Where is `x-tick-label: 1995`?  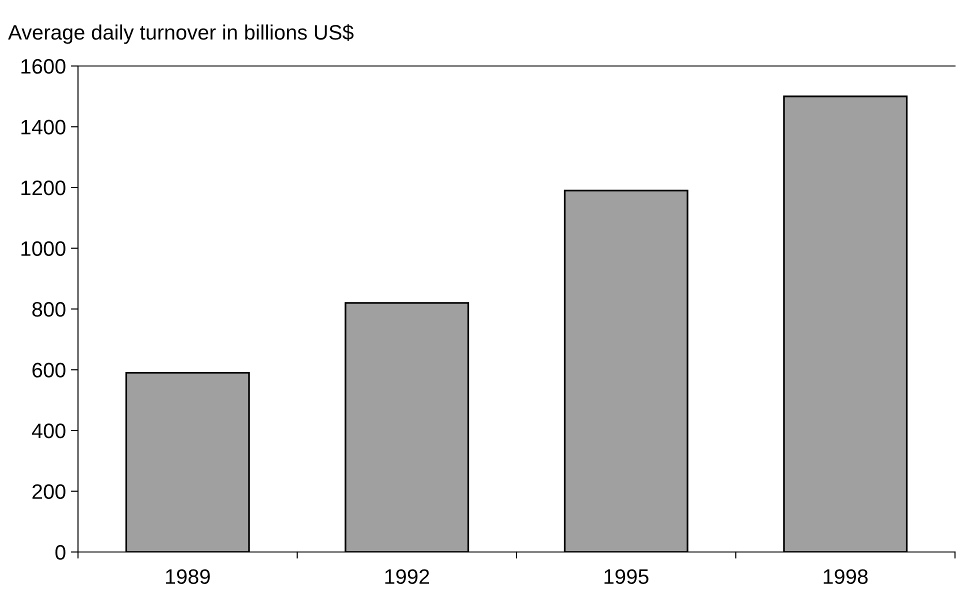
x-tick-label: 1995 is located at coordinates (626, 576).